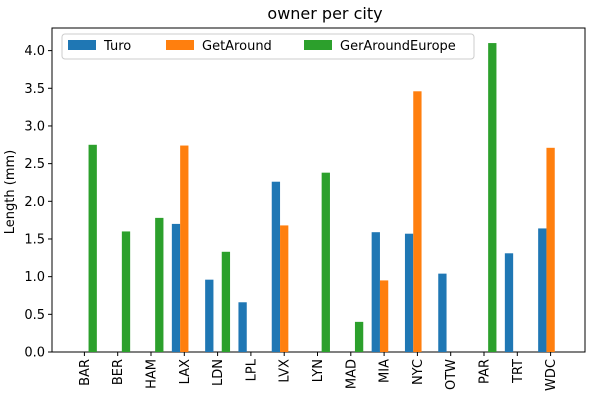 The width and height of the screenshot is (600, 400). Describe the element at coordinates (117, 46) in the screenshot. I see `legend-label-turo: Turo` at that location.